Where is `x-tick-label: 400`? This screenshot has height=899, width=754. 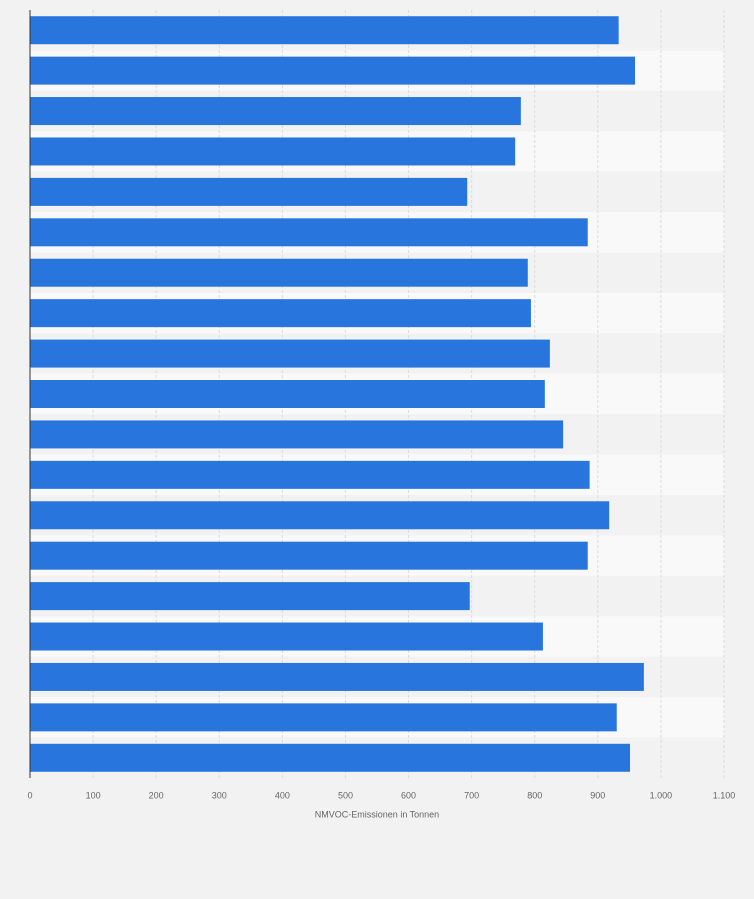
x-tick-label: 400 is located at coordinates (282, 795).